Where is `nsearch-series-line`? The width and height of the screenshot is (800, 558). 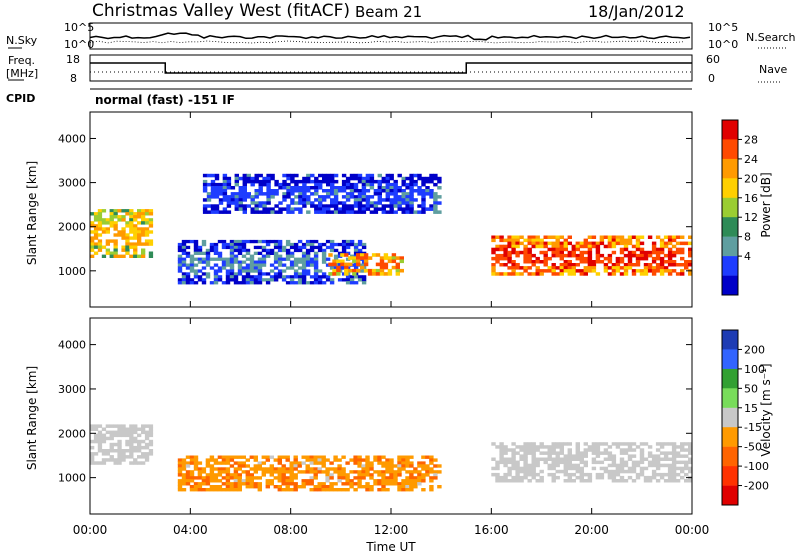
nsearch-series-line is located at coordinates (387, 42).